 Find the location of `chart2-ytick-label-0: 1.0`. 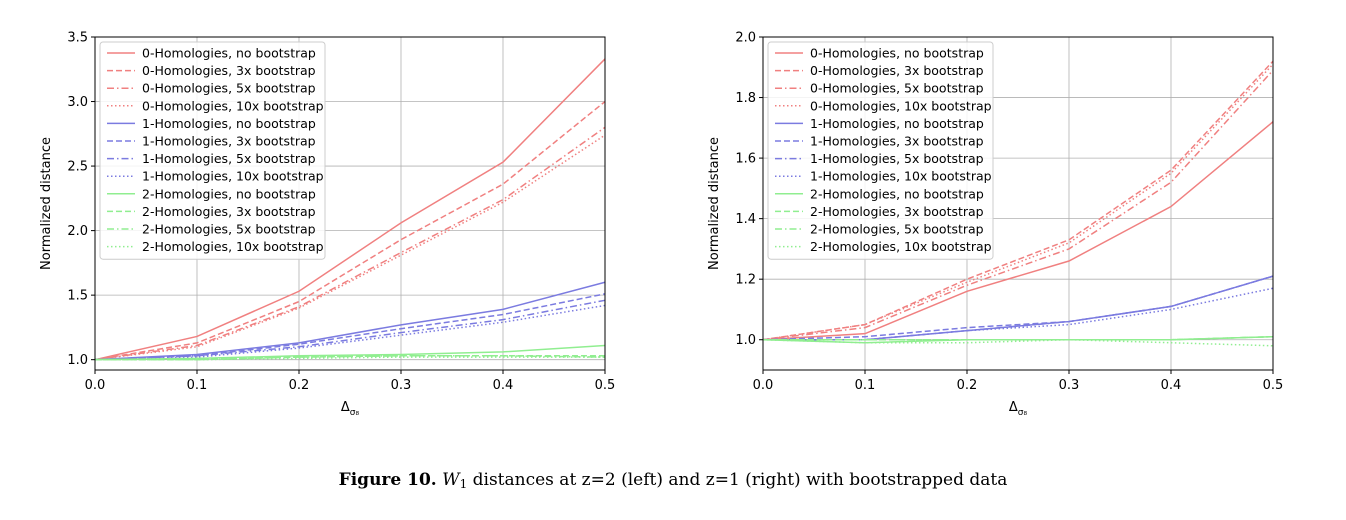

chart2-ytick-label-0: 1.0 is located at coordinates (745, 340).